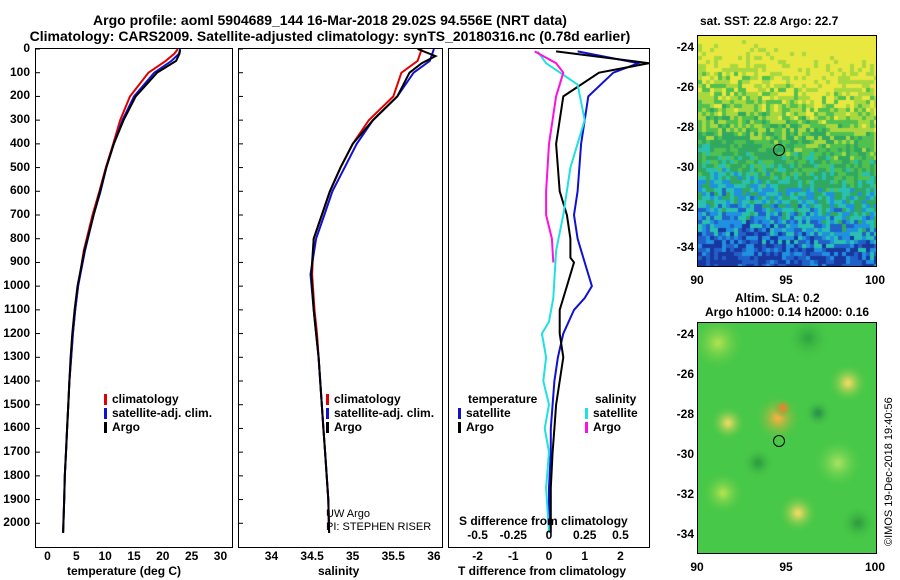  Describe the element at coordinates (616, 399) in the screenshot. I see `legend-title-salinity: salinity` at that location.